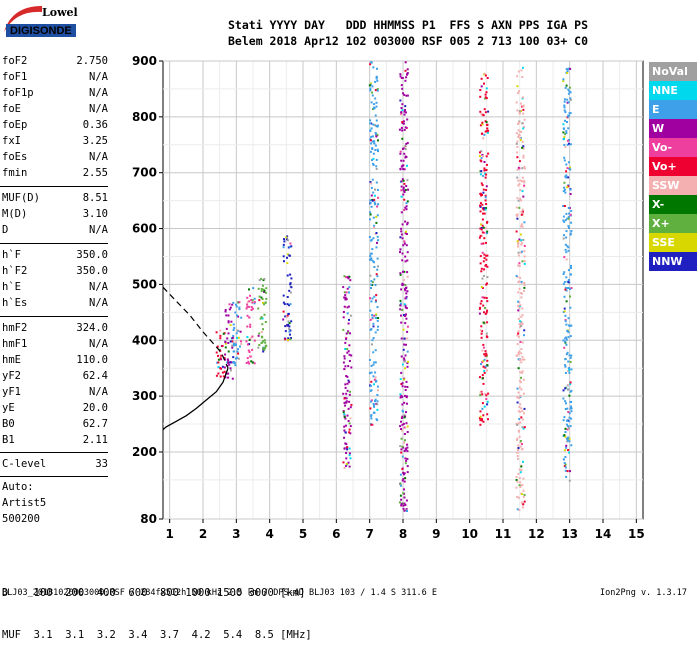 This screenshot has width=700, height=656. What do you see at coordinates (55, 305) in the screenshot?
I see `param-hEs: h`Es N/A` at bounding box center [55, 305].